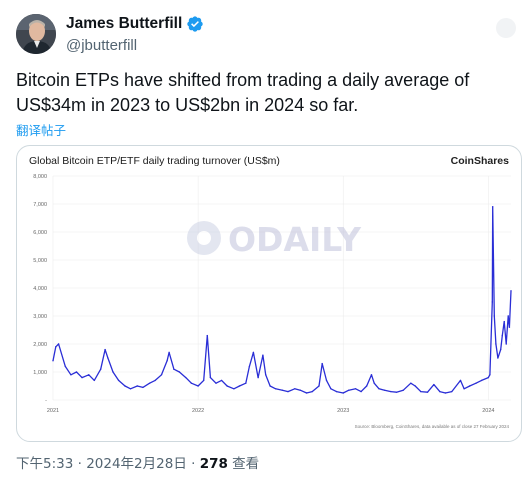  What do you see at coordinates (274, 239) in the screenshot?
I see `odaily-watermark: ODAILY` at bounding box center [274, 239].